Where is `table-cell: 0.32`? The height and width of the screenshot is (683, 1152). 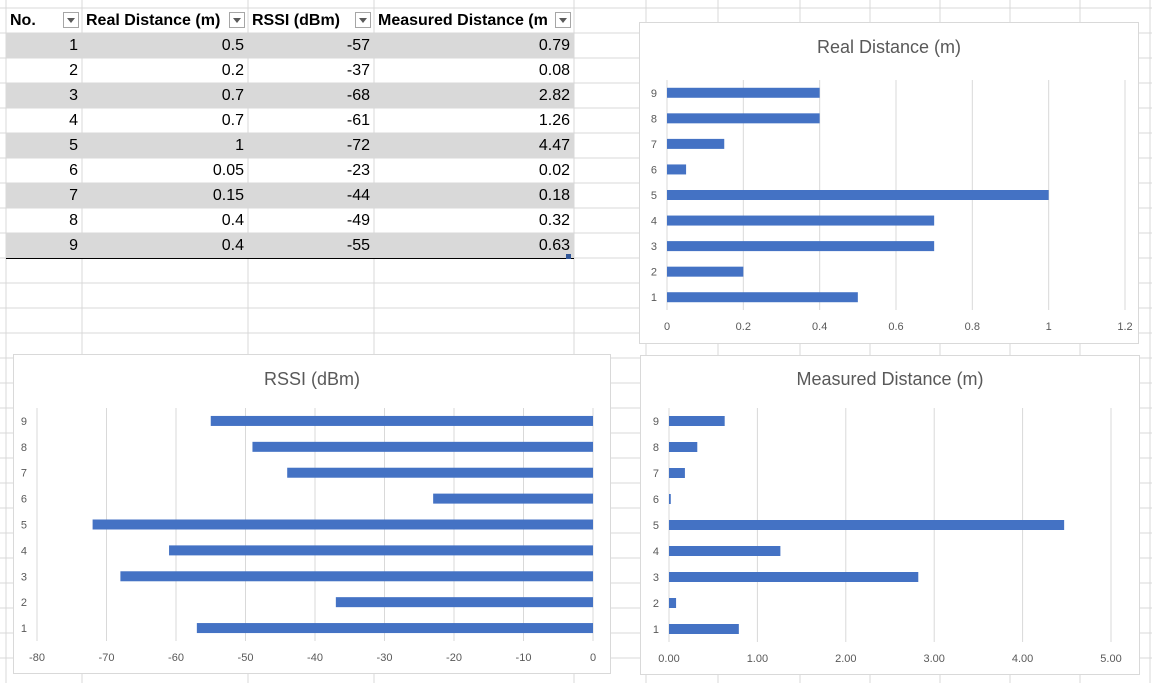
table-cell: 0.32 is located at coordinates (554, 220).